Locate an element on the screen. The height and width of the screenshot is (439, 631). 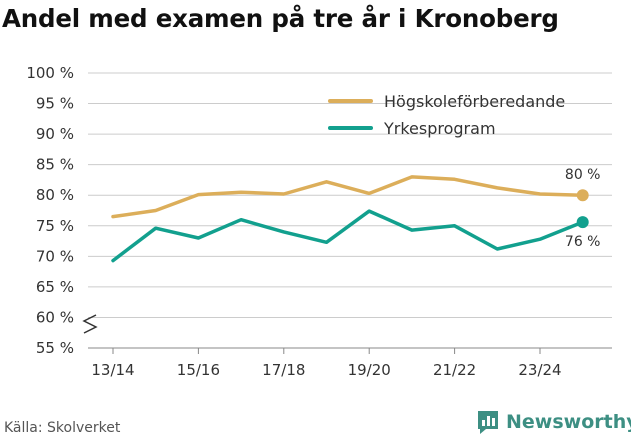
brand-name: Newsworthy is located at coordinates (568, 422).